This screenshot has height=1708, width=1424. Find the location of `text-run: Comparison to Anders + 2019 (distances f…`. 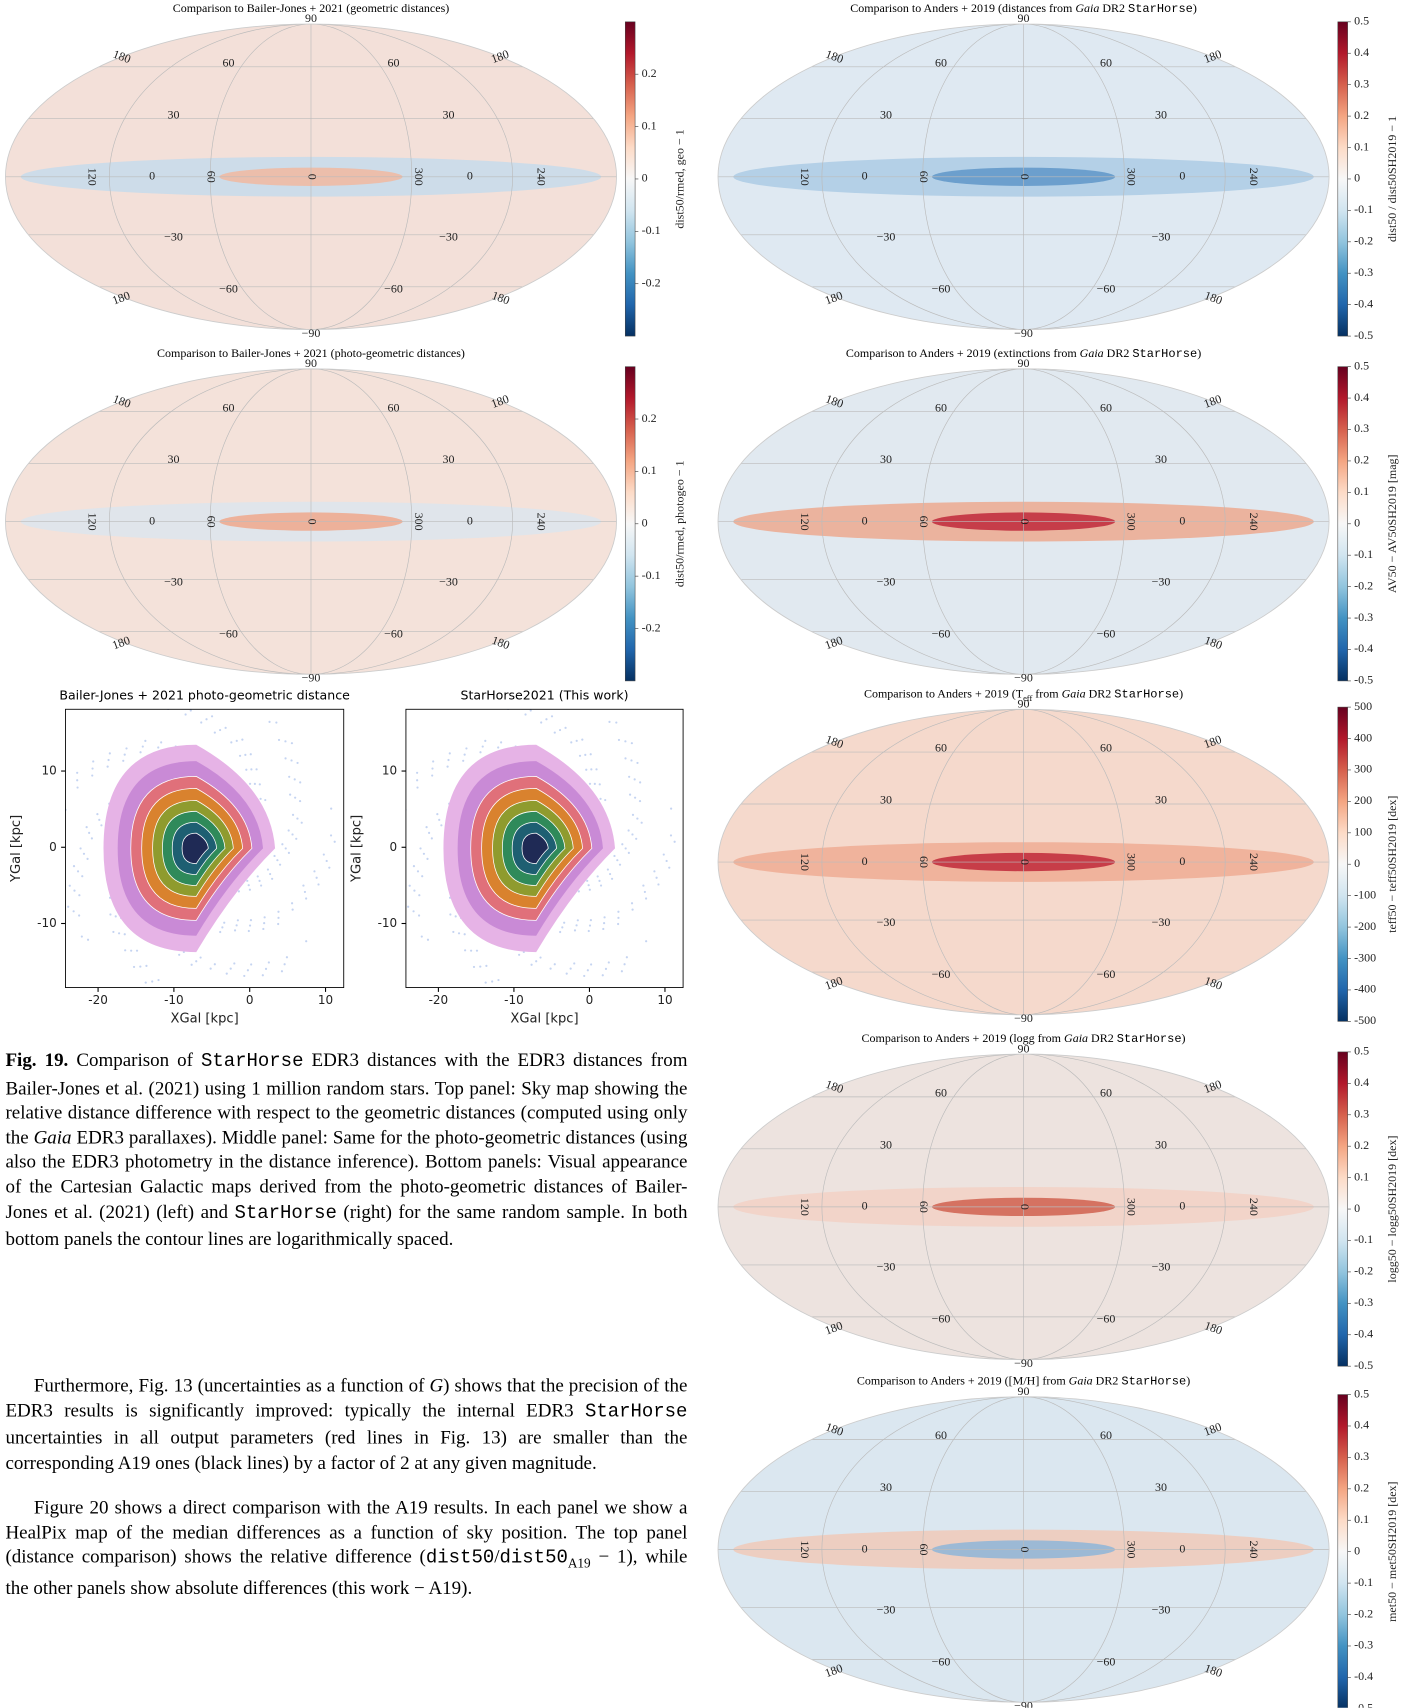

text-run: Comparison to Anders + 2019 (distances f… is located at coordinates (963, 9).